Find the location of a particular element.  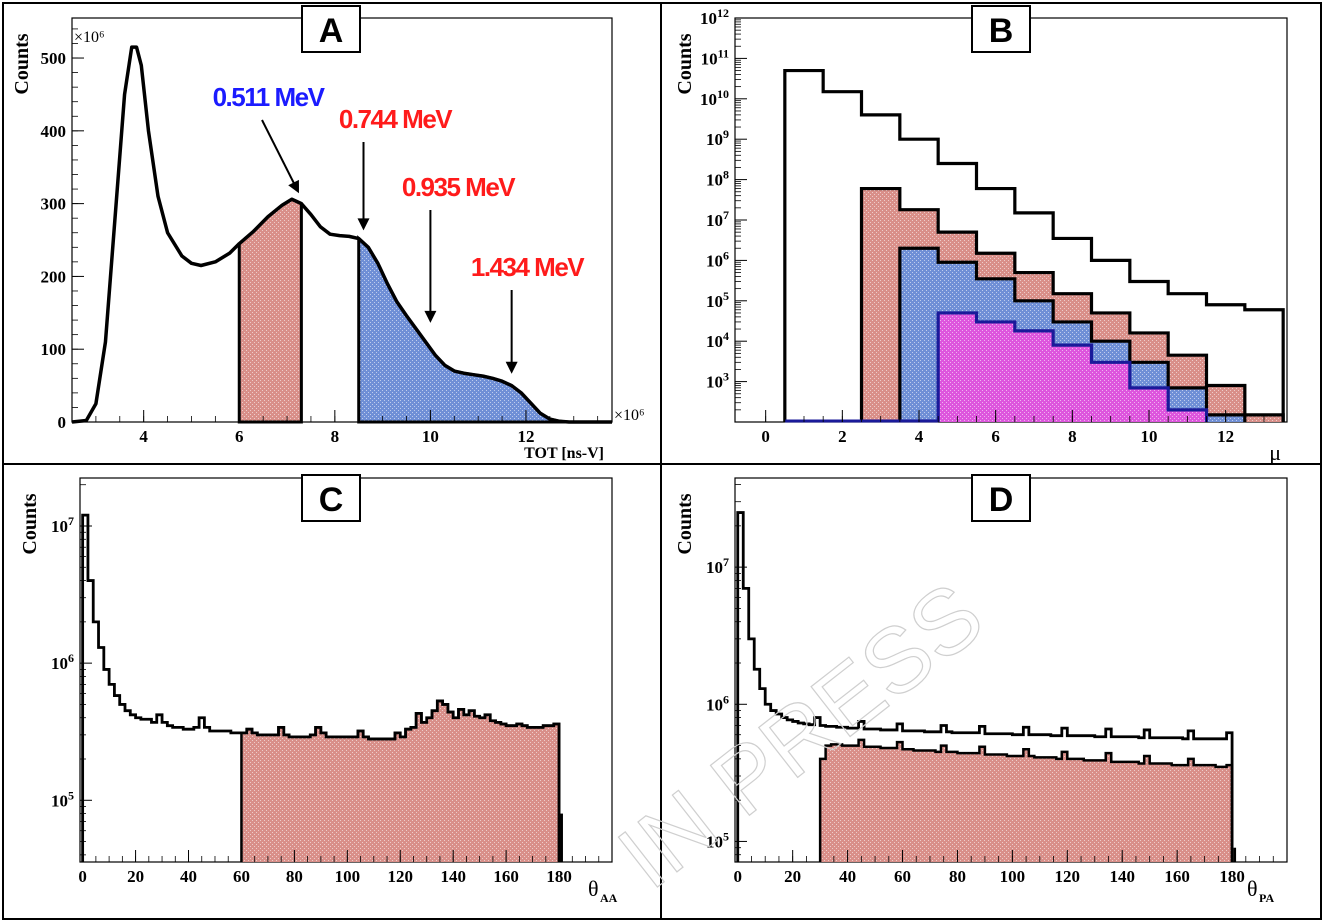

x-axis-label-a: TOT [ns-V] is located at coordinates (564, 453).